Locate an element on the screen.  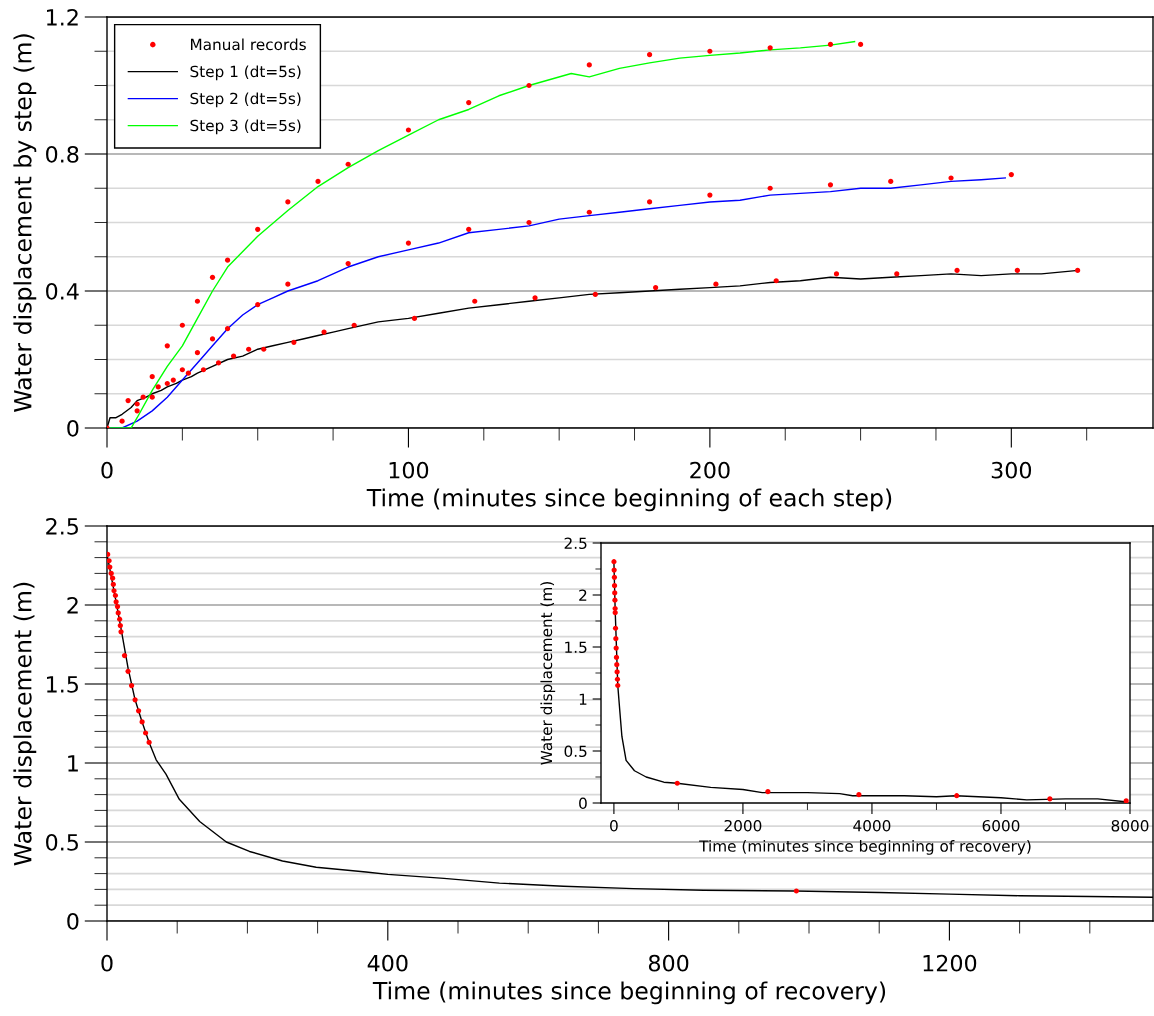
x-tick-label: 800 is located at coordinates (668, 963).